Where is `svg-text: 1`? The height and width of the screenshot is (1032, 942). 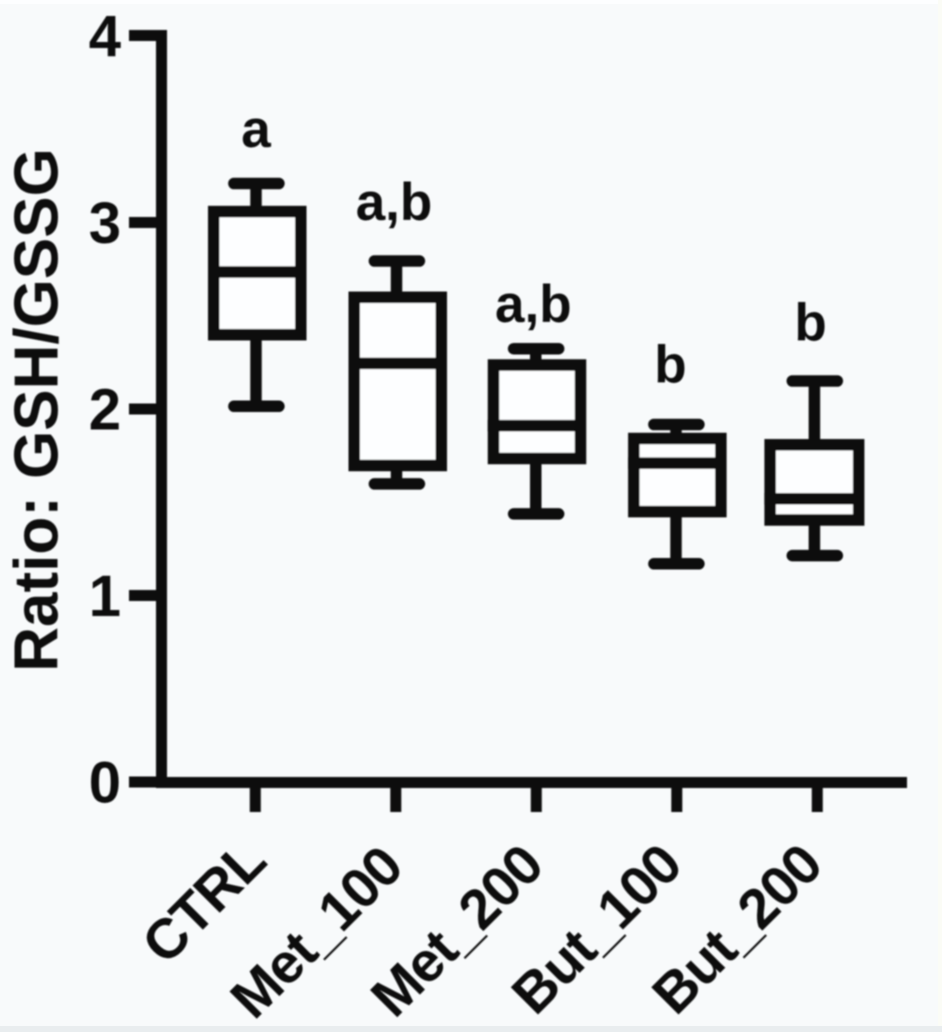
svg-text: 1 is located at coordinates (105, 596).